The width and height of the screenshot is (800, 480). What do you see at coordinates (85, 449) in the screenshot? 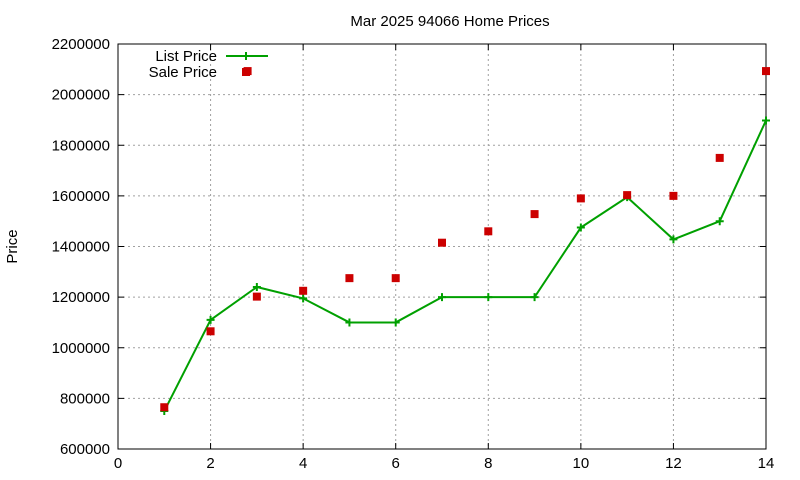
I see `y-tick-label: 600000` at bounding box center [85, 449].